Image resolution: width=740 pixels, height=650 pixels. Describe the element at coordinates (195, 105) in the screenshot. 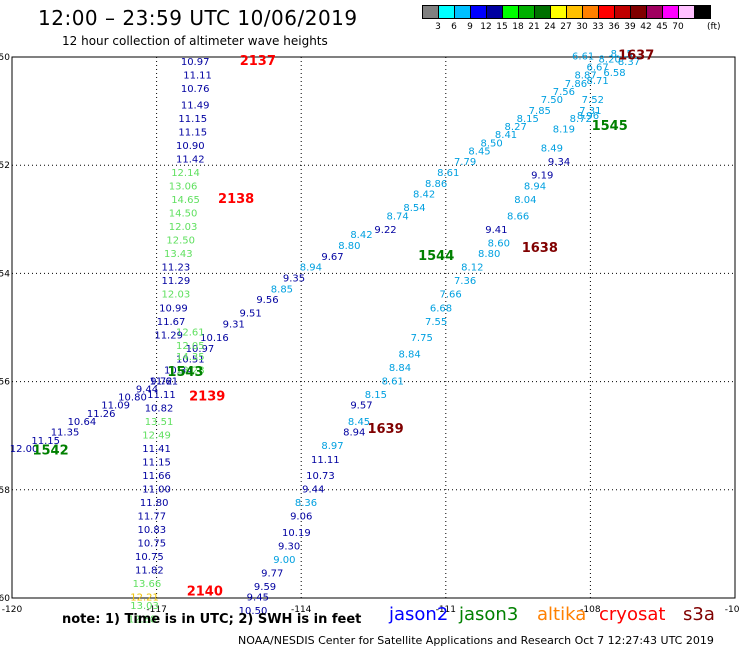

I see `wave-height-value: 11.49` at that location.